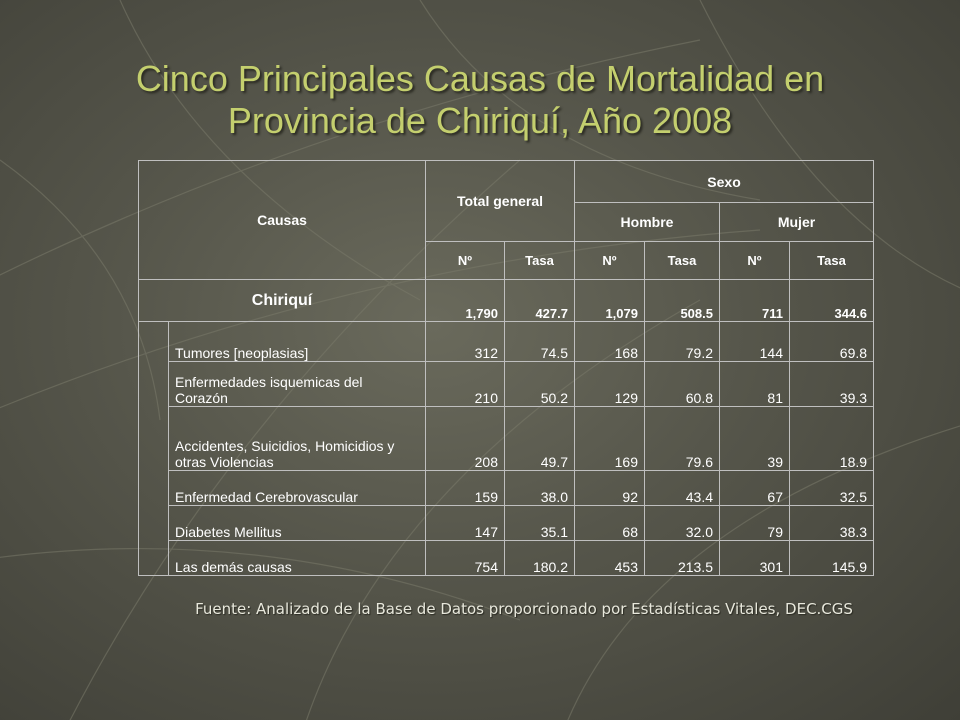 This screenshot has width=960, height=720. I want to click on subheader-hombre-tasa: Tasa, so click(682, 260).